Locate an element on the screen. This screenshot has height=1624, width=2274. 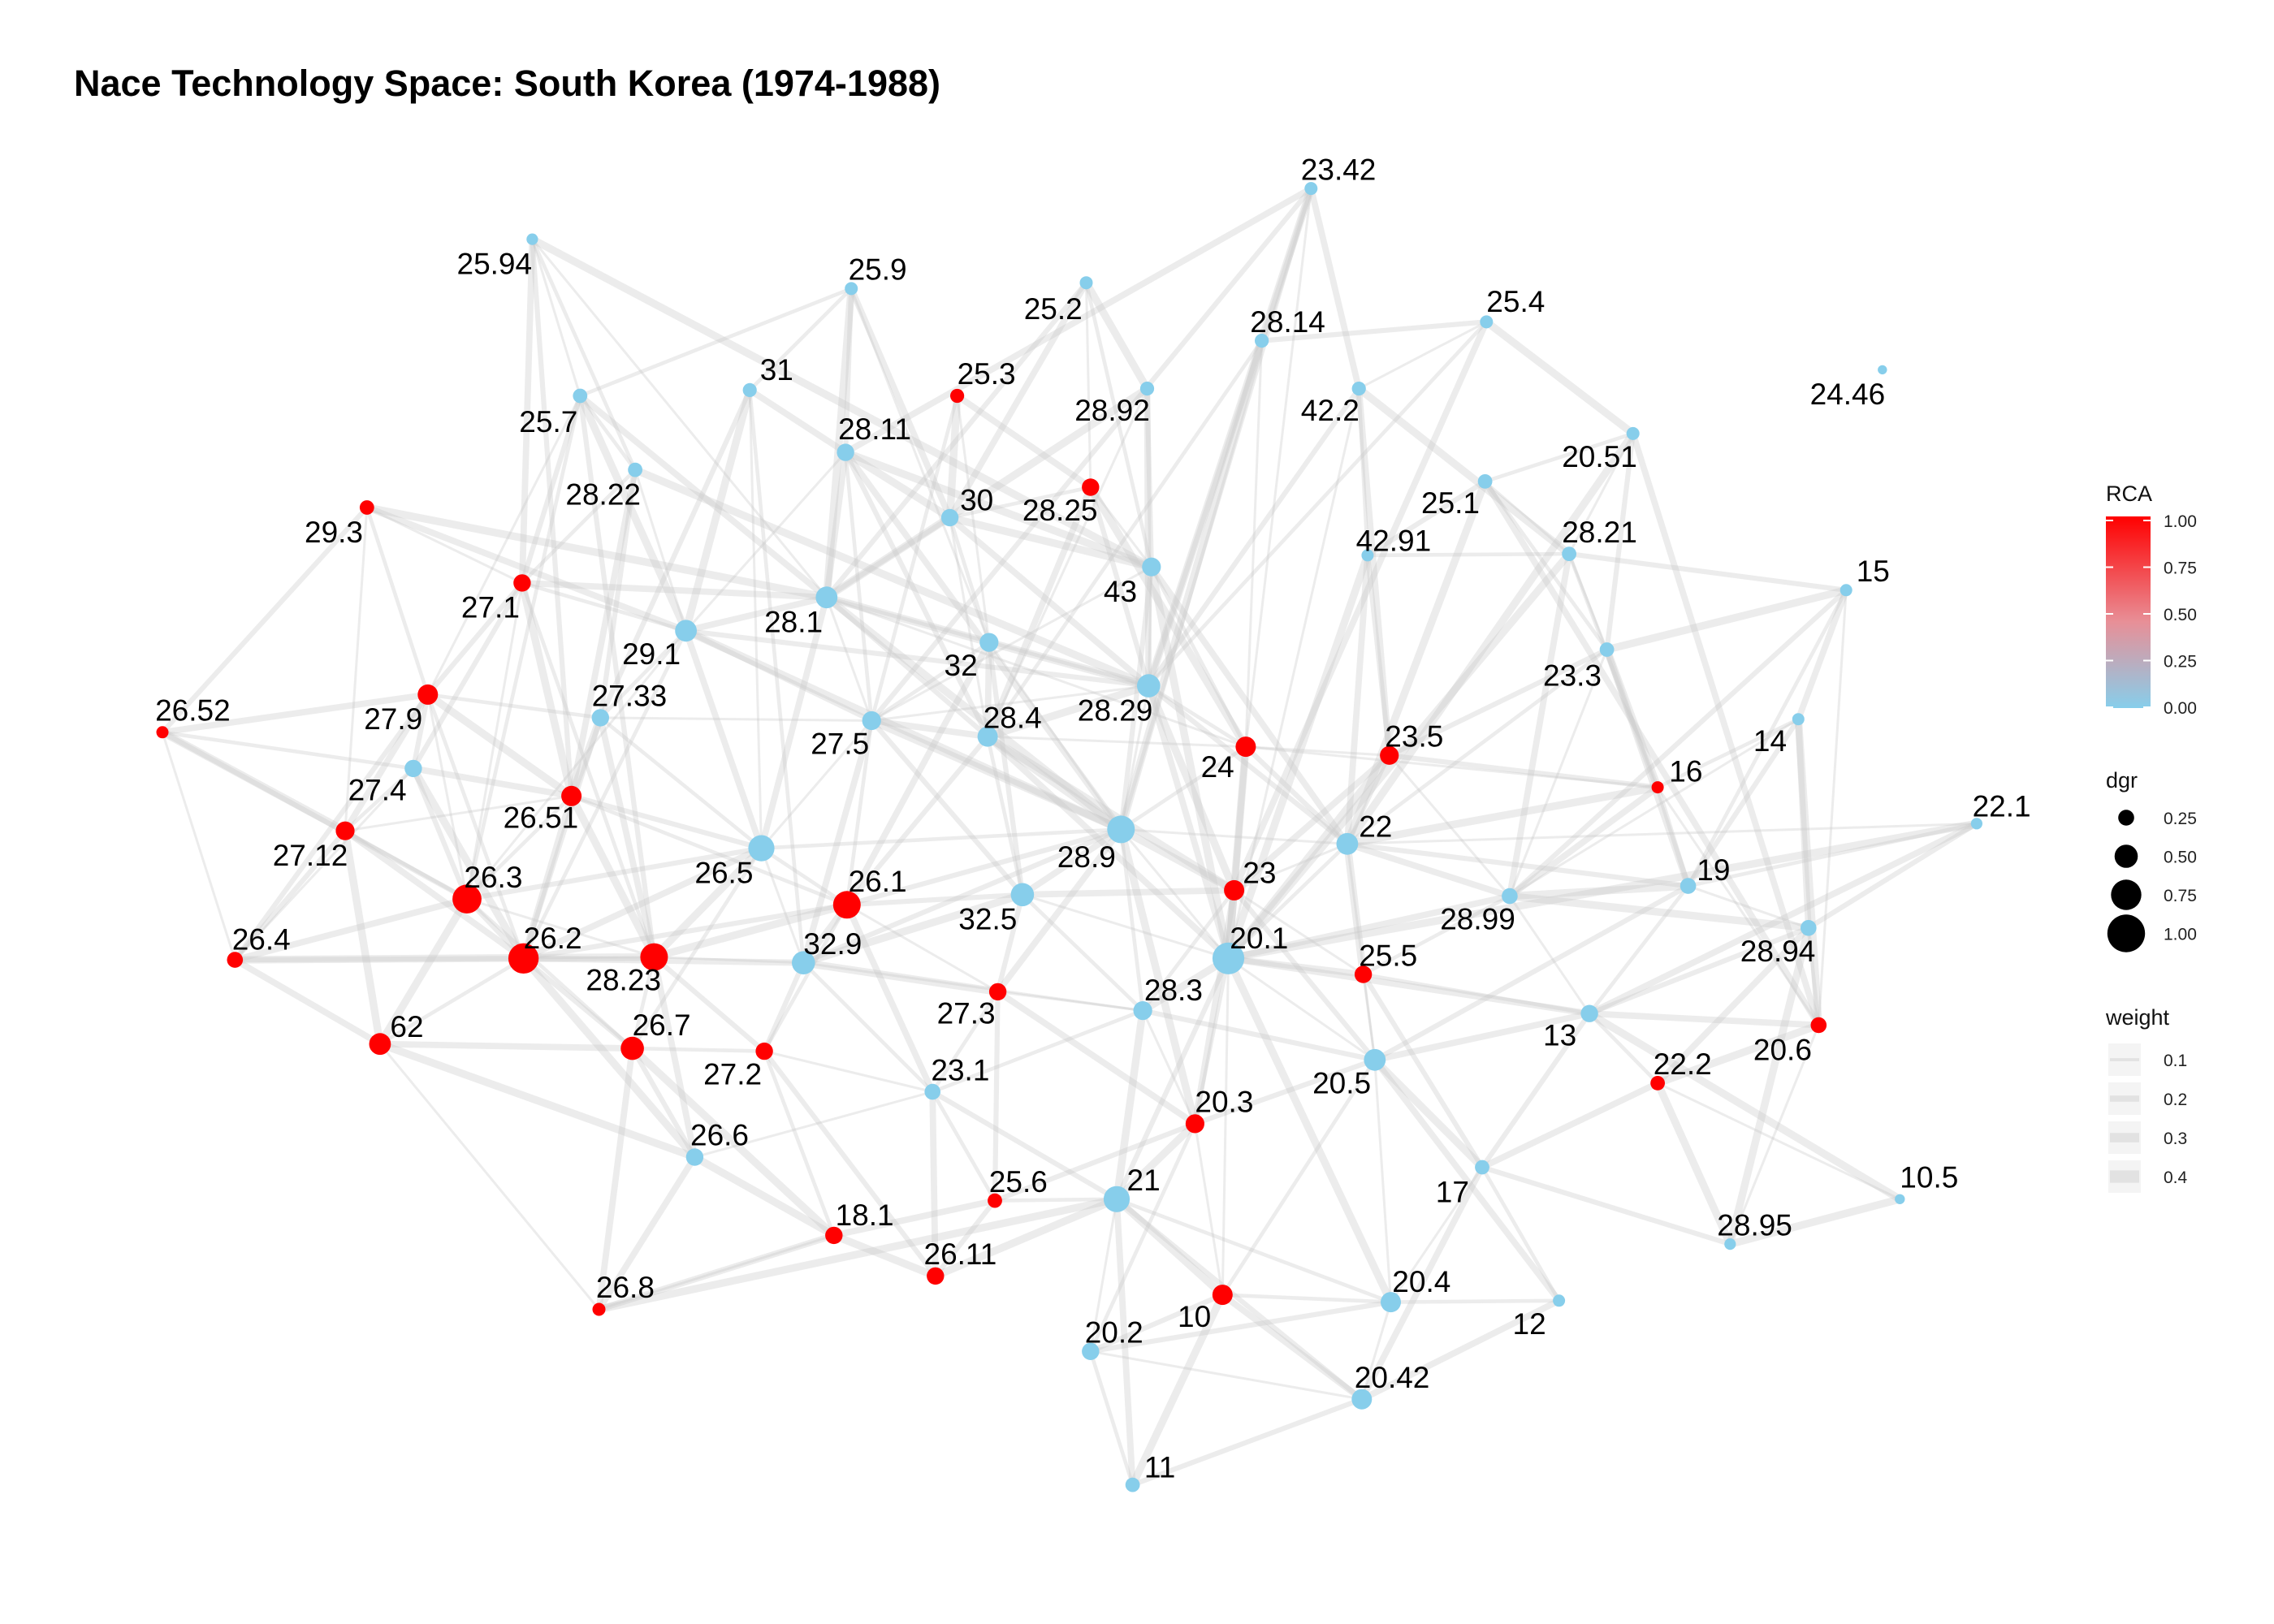
node-25.4 is located at coordinates (1487, 322).